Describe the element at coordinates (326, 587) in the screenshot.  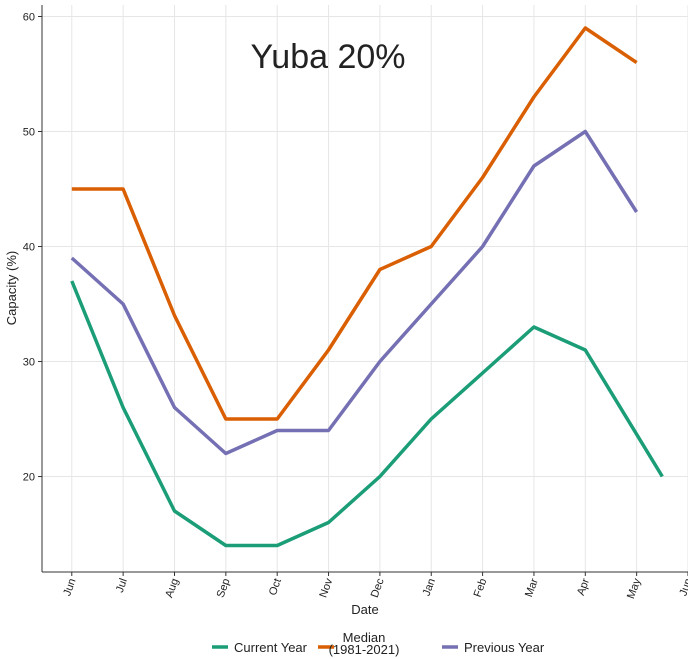
I see `x-tick-label: Nov` at that location.